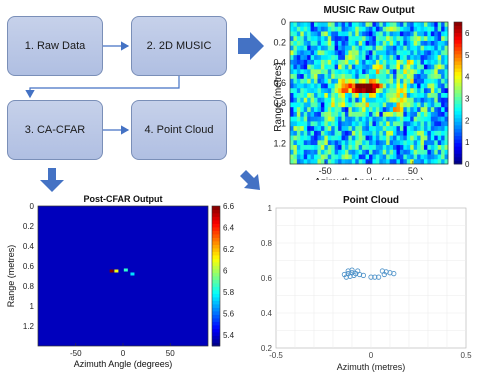 The image size is (496, 378). I want to click on y-tick-label: 0.4, so click(279, 63).